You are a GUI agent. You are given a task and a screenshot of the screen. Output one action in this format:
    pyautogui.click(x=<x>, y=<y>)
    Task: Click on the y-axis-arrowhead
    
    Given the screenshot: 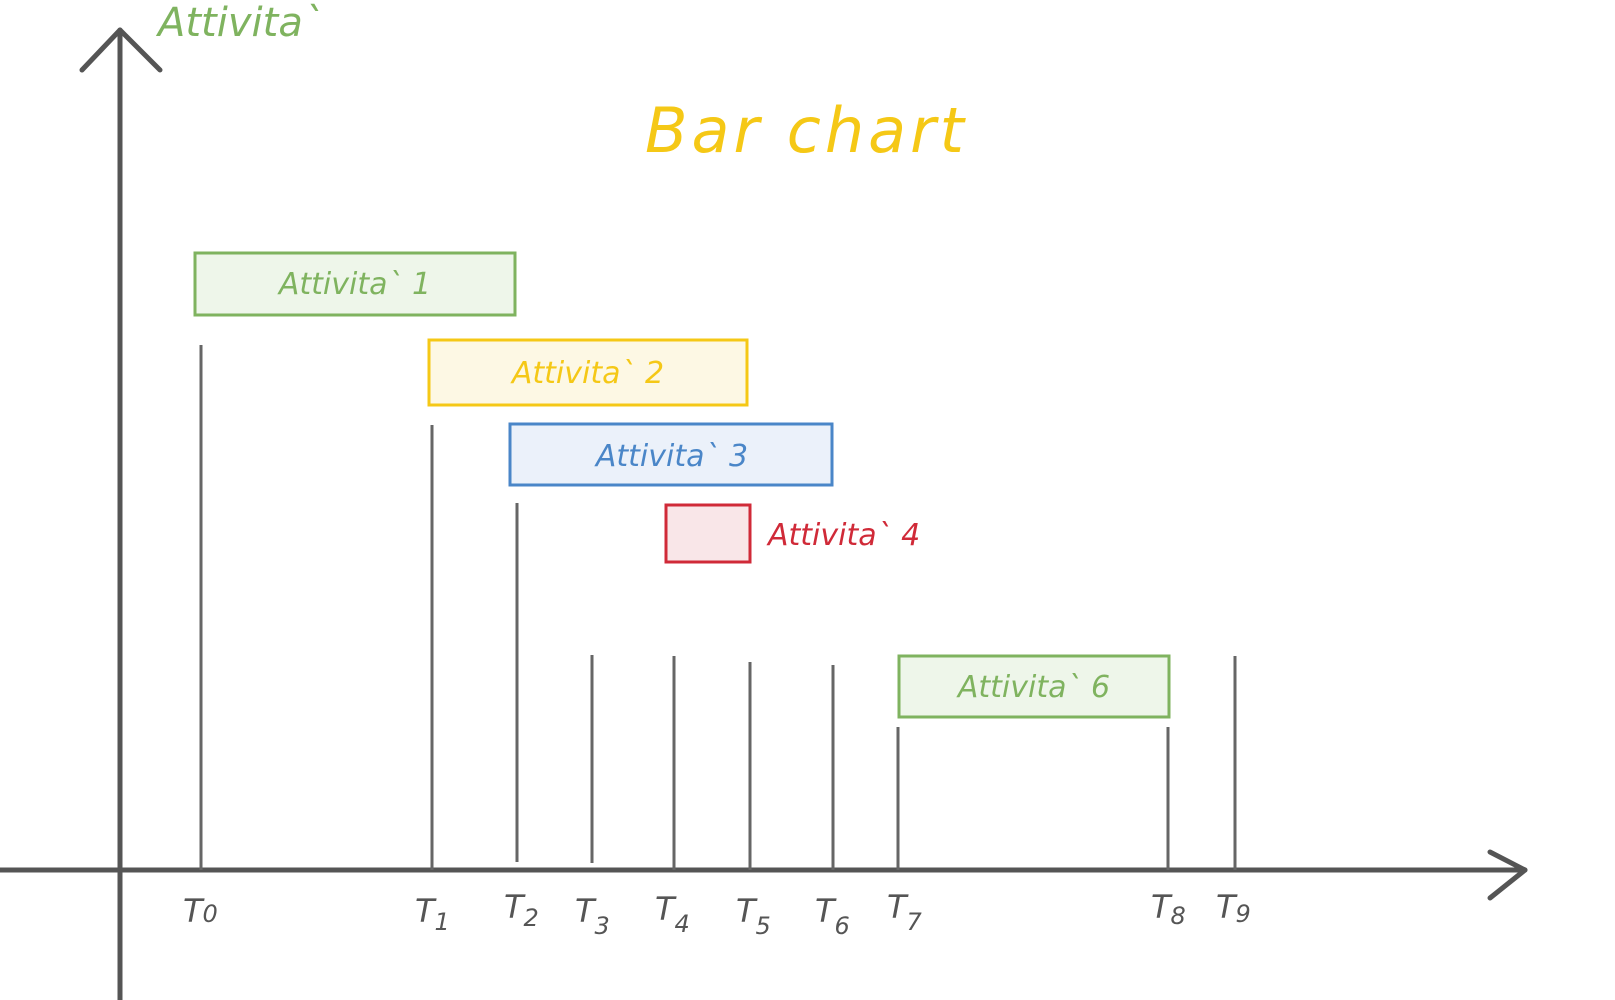 What is the action you would take?
    pyautogui.click(x=121, y=50)
    